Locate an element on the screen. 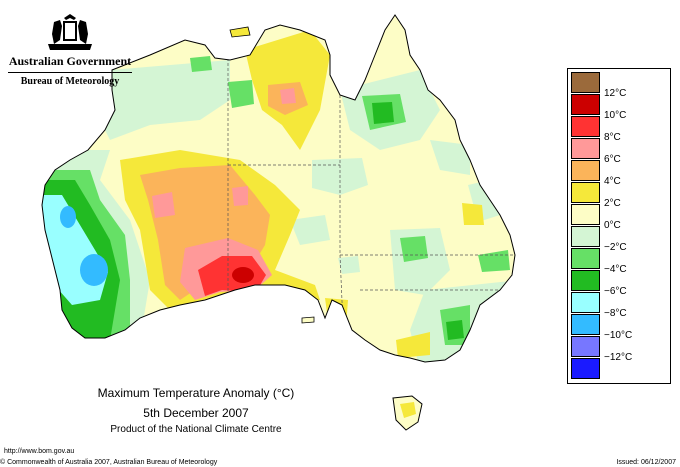  legend-label: 8°C is located at coordinates (612, 137).